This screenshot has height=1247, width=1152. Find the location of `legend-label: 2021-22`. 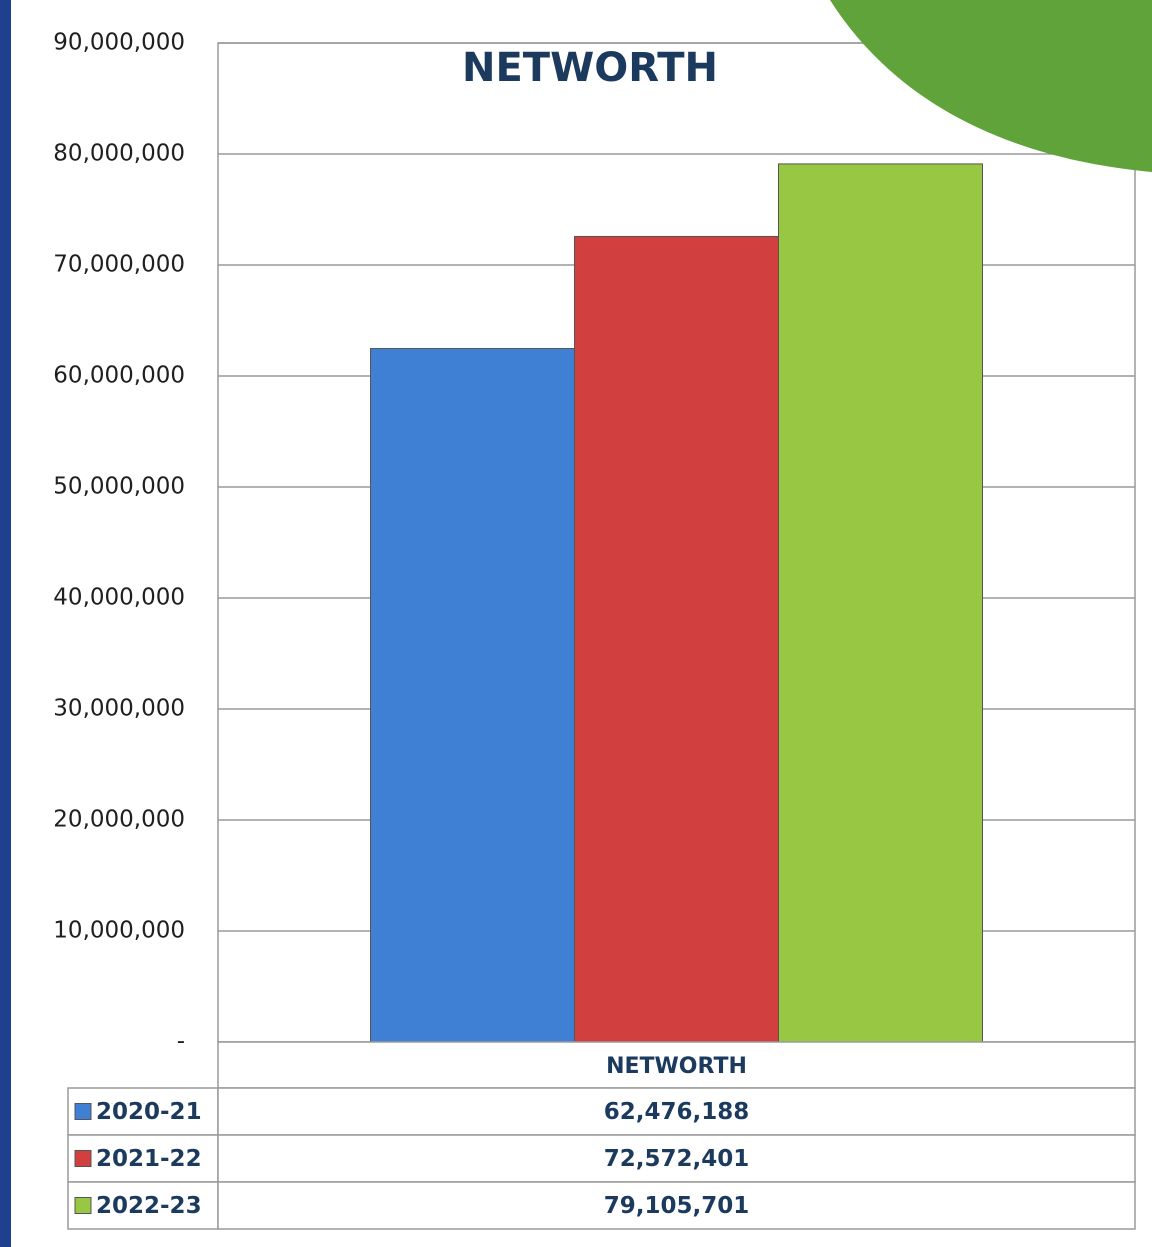

legend-label: 2021-22 is located at coordinates (149, 1159).